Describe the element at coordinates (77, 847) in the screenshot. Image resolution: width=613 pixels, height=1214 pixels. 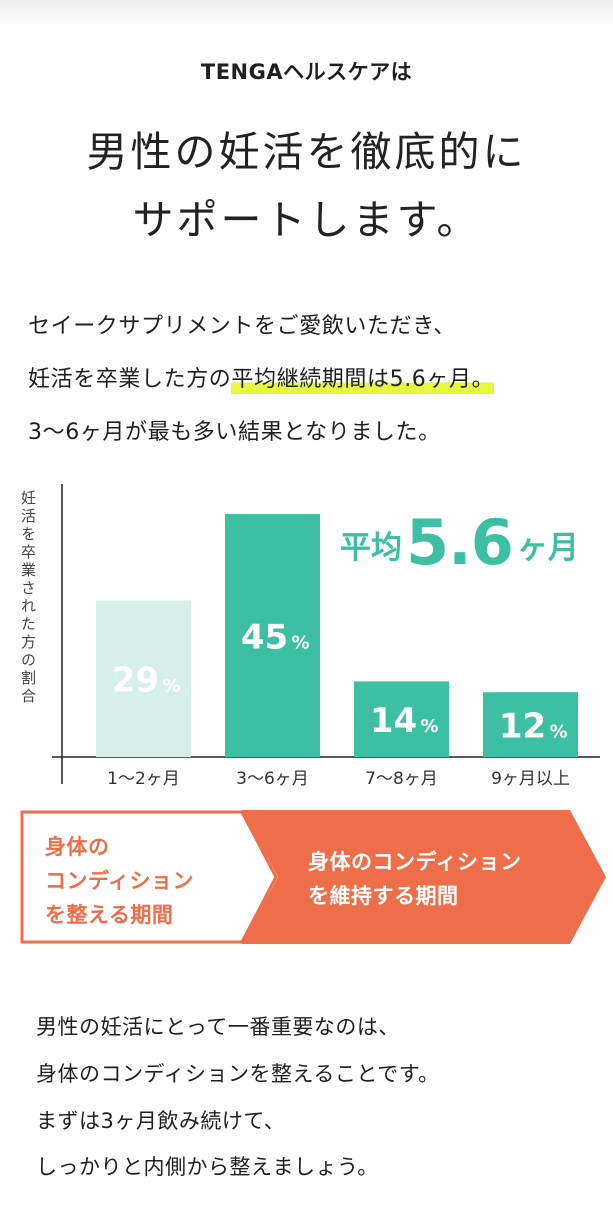
I see `phase-left-line1: 身体の` at that location.